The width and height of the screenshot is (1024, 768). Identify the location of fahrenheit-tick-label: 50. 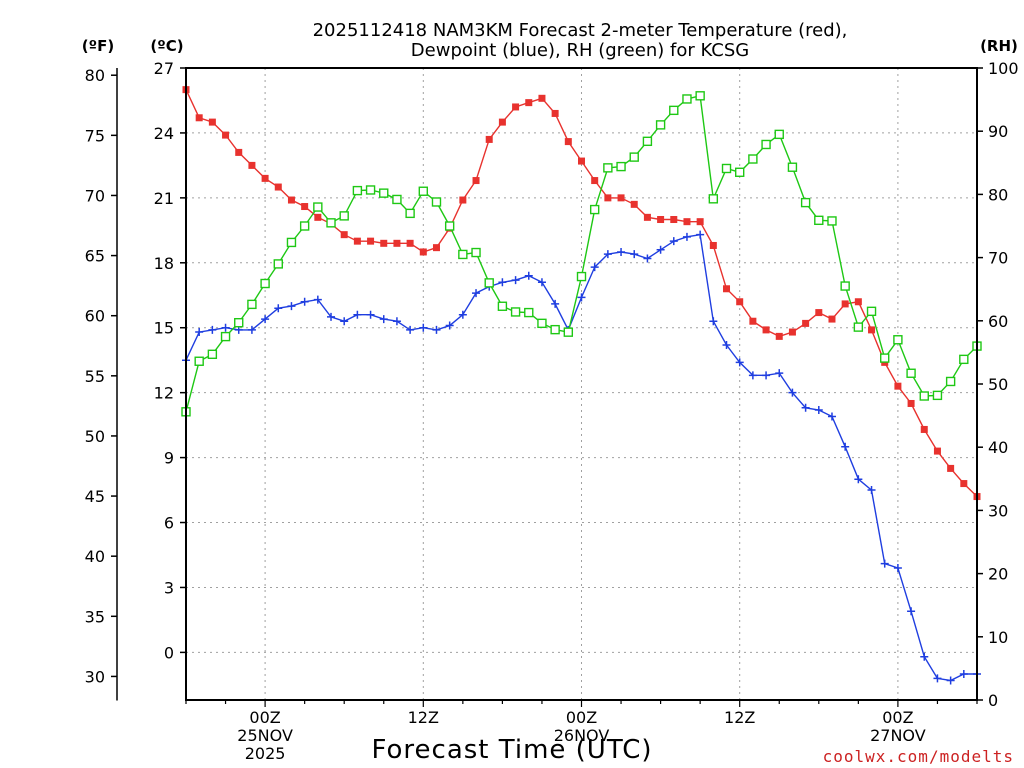
(95, 436).